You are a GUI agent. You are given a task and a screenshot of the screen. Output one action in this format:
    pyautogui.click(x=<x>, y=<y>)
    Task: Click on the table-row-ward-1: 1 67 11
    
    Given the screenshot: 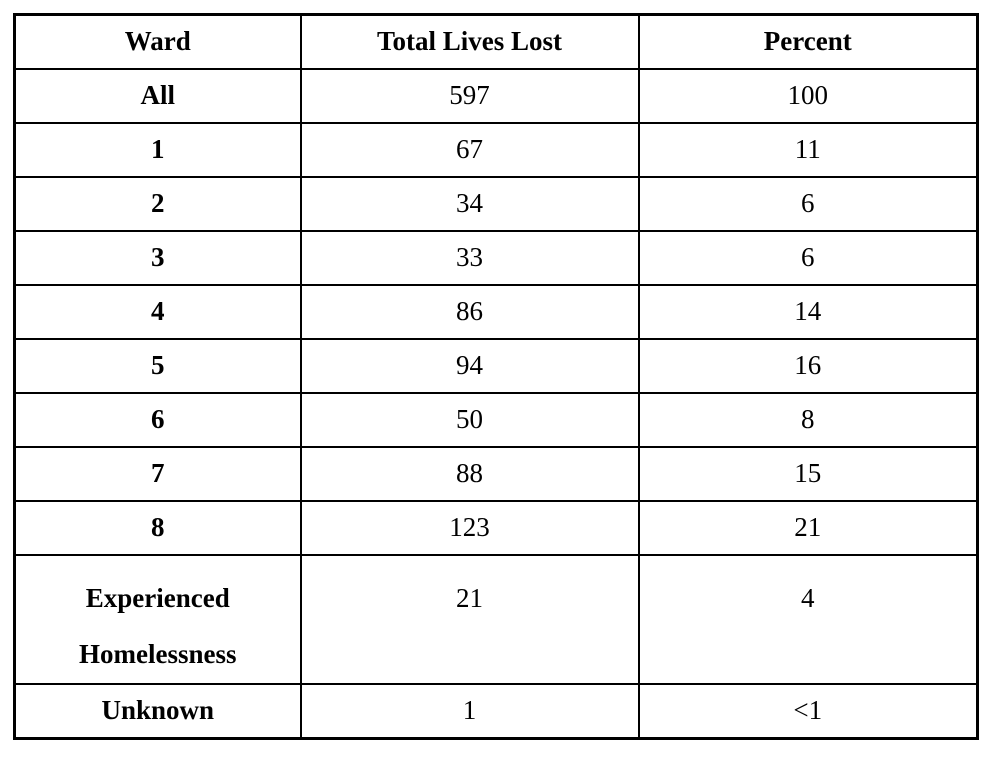 What is the action you would take?
    pyautogui.click(x=496, y=149)
    